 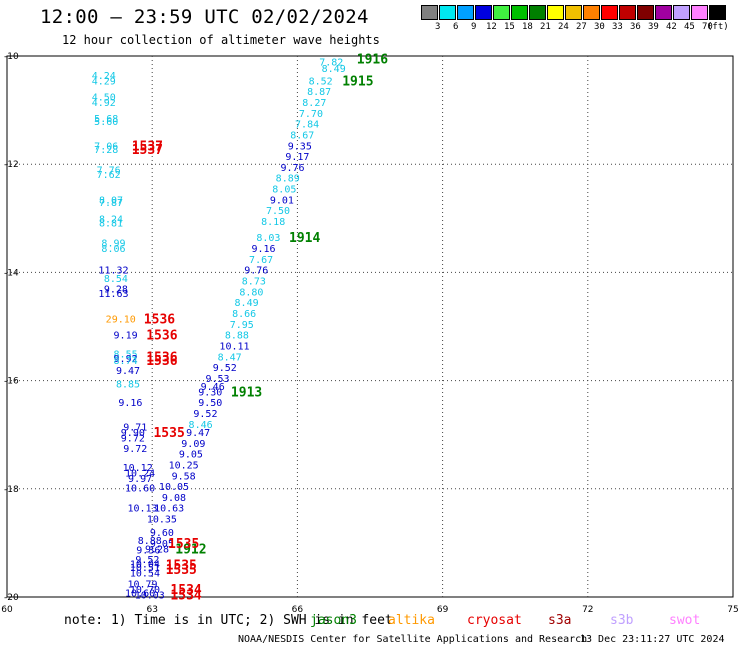 I want to click on wave-height-label: 8.03, so click(x=268, y=238).